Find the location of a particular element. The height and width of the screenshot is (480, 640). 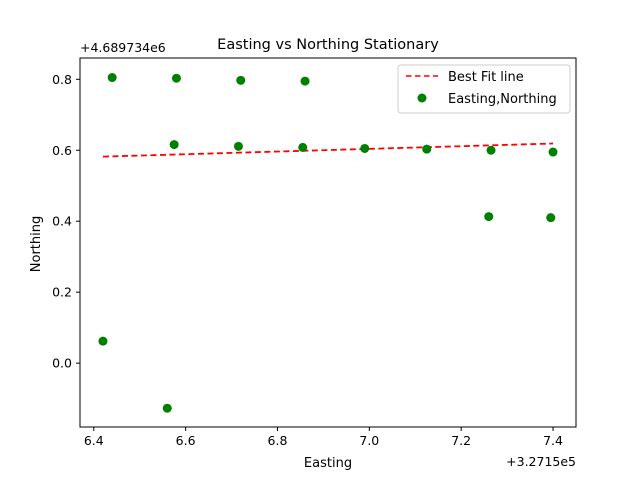

legend: Best Fit line Easting,Northing is located at coordinates (484, 89).